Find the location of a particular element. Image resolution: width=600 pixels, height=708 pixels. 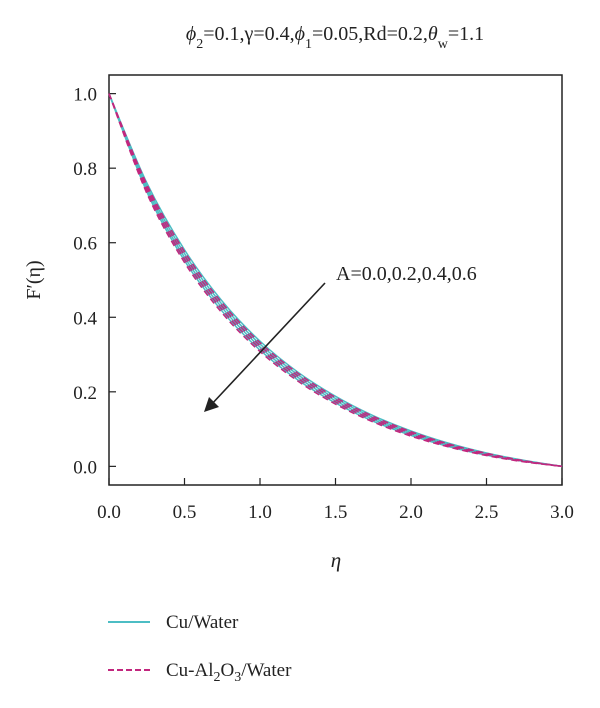

y-tick-label: 0.4 is located at coordinates (85, 318).